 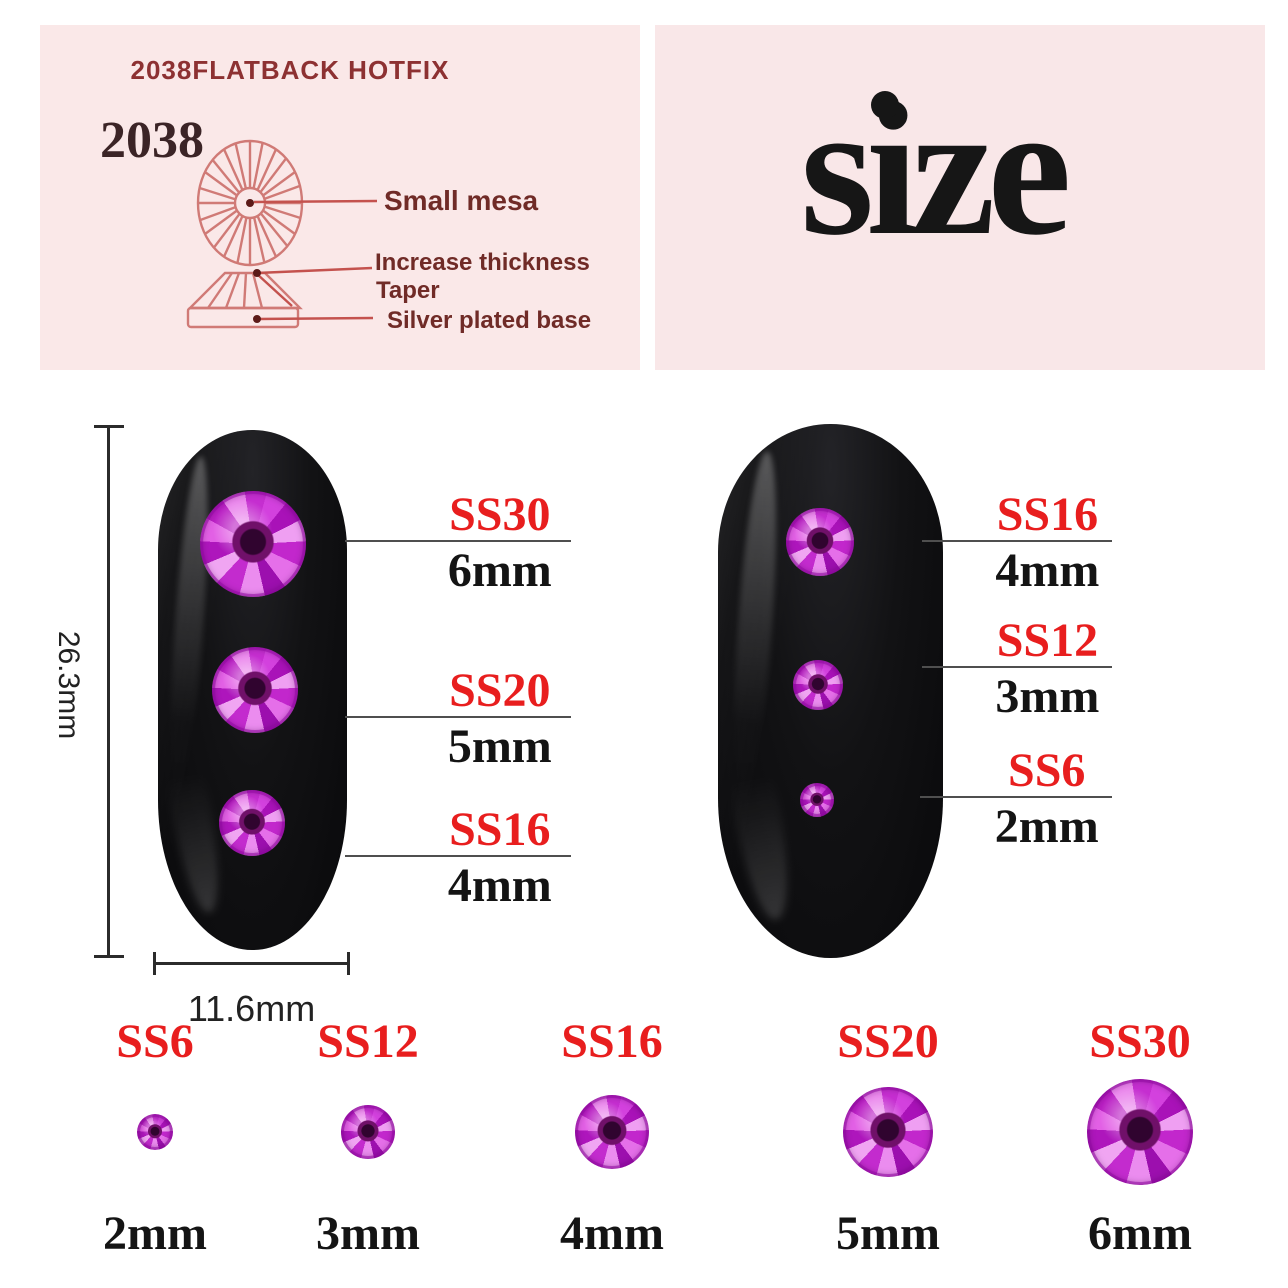 What do you see at coordinates (935, 170) in the screenshot?
I see `size-heading: size` at bounding box center [935, 170].